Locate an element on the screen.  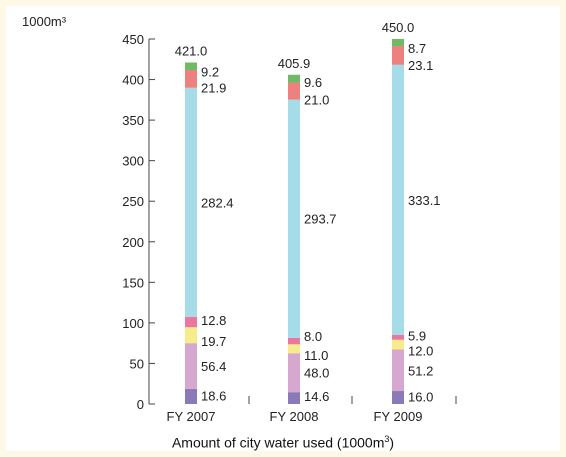
x-tick-label: FY 2009 is located at coordinates (398, 416).